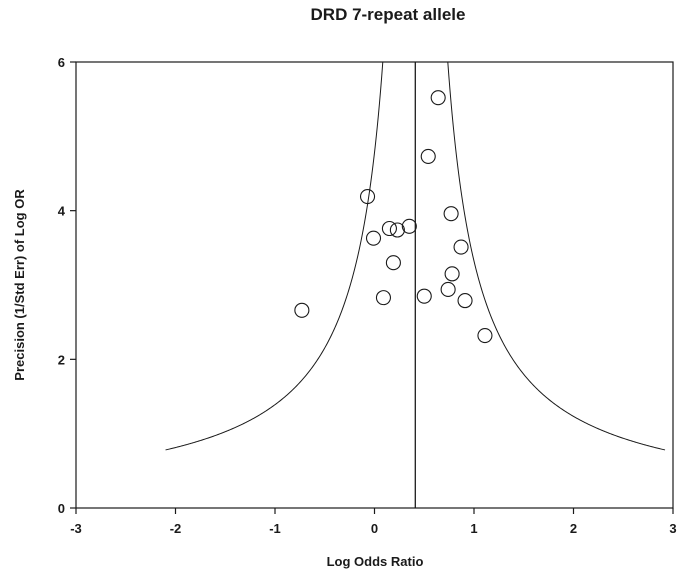 The height and width of the screenshot is (573, 689). Describe the element at coordinates (61, 508) in the screenshot. I see `y-tick-label: 0` at that location.